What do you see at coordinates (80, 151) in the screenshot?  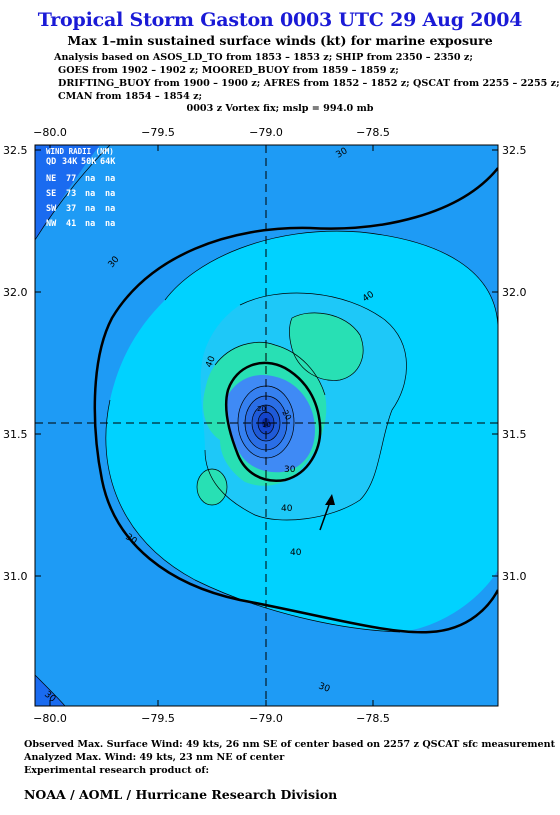 I see `wind-radii-title: WIND RADII (NM)` at bounding box center [80, 151].